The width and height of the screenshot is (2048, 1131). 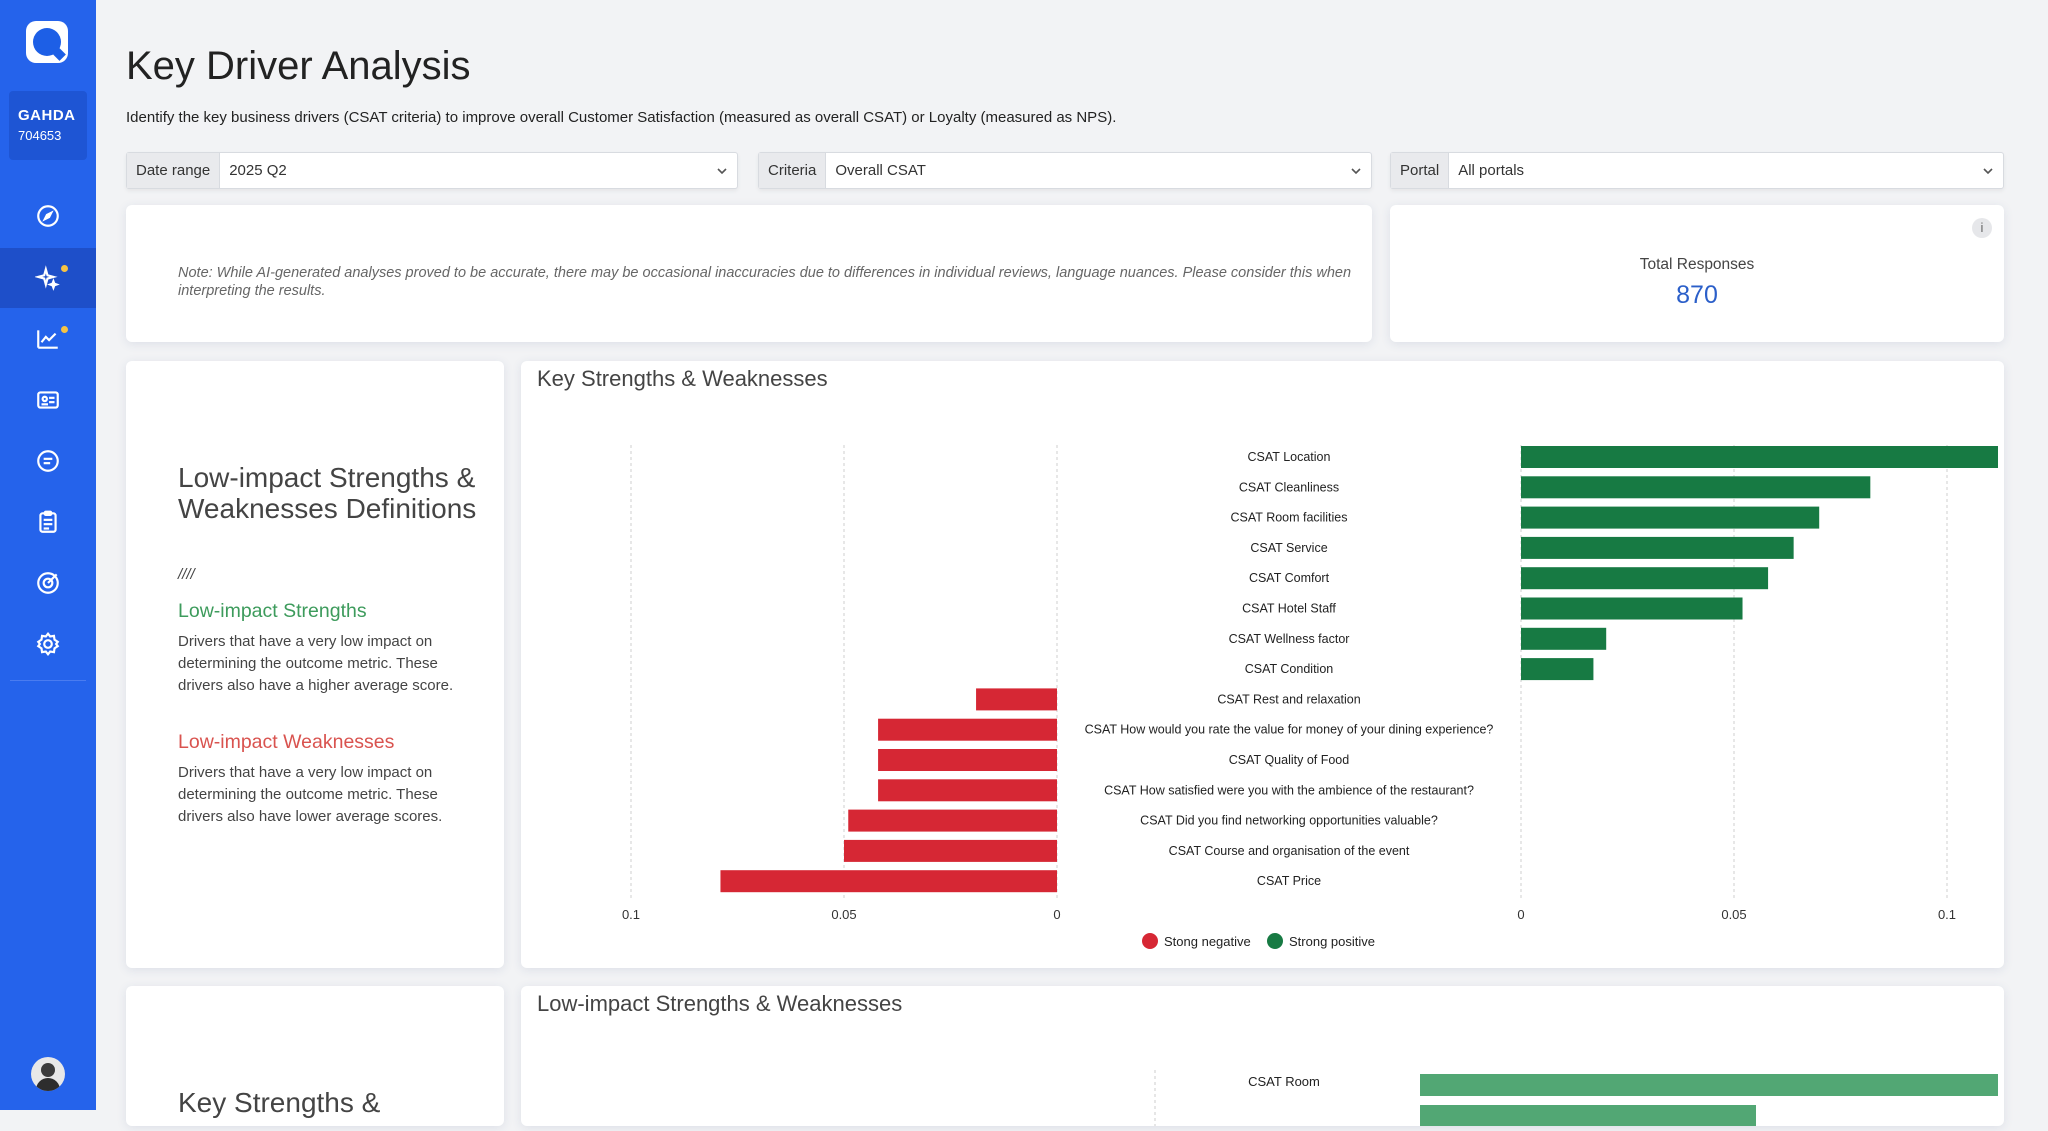 What do you see at coordinates (47, 115) in the screenshot?
I see `account-name: GAHDA` at bounding box center [47, 115].